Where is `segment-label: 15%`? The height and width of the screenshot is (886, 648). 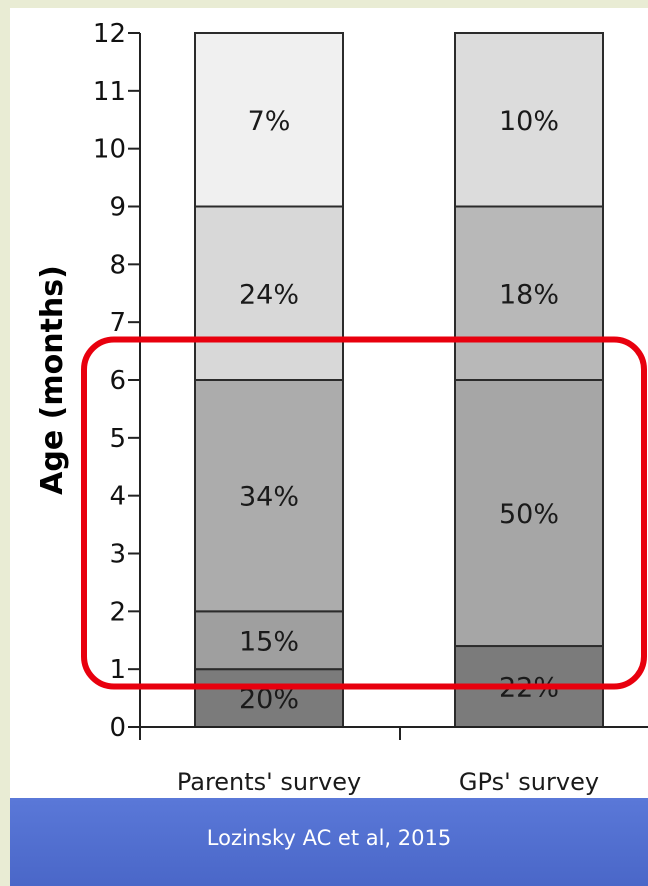
segment-label: 15% is located at coordinates (269, 641).